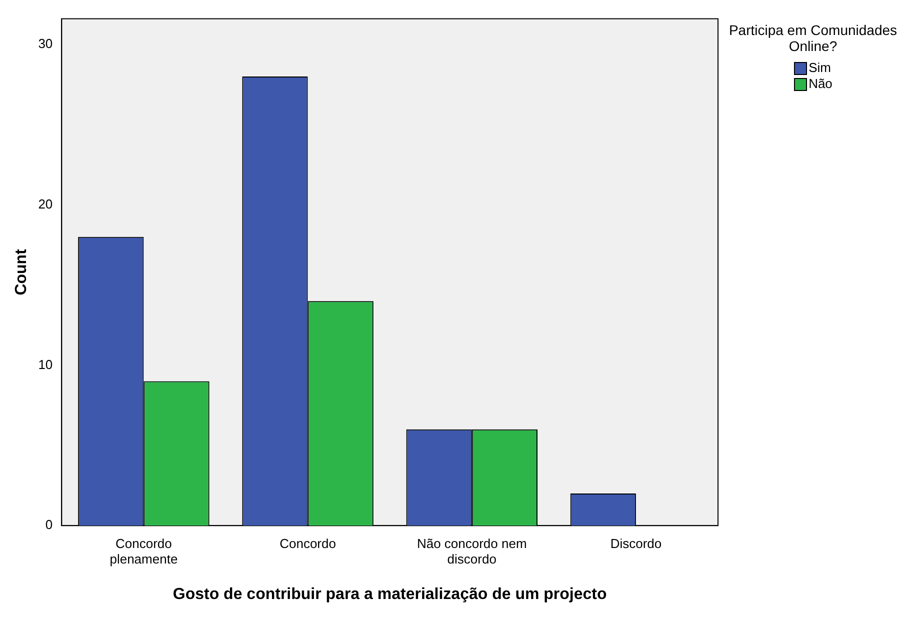  I want to click on legend-label: Sim, so click(819, 68).